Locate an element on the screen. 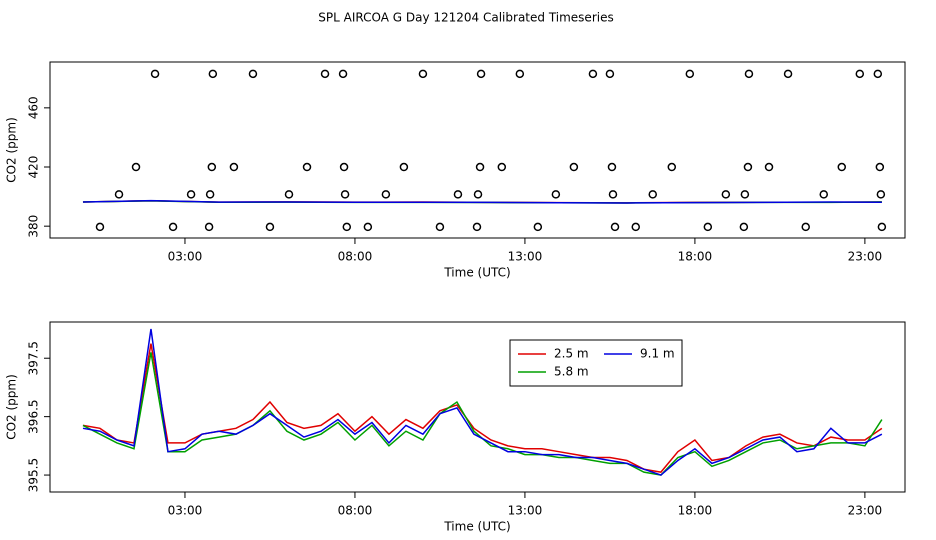  legend-label: 5.8 m is located at coordinates (571, 372).